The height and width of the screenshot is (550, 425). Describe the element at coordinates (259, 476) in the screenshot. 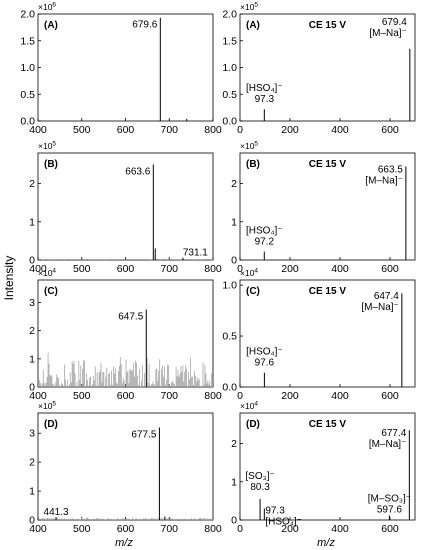

I see `peak-annotation: [SO₃]⁻` at that location.